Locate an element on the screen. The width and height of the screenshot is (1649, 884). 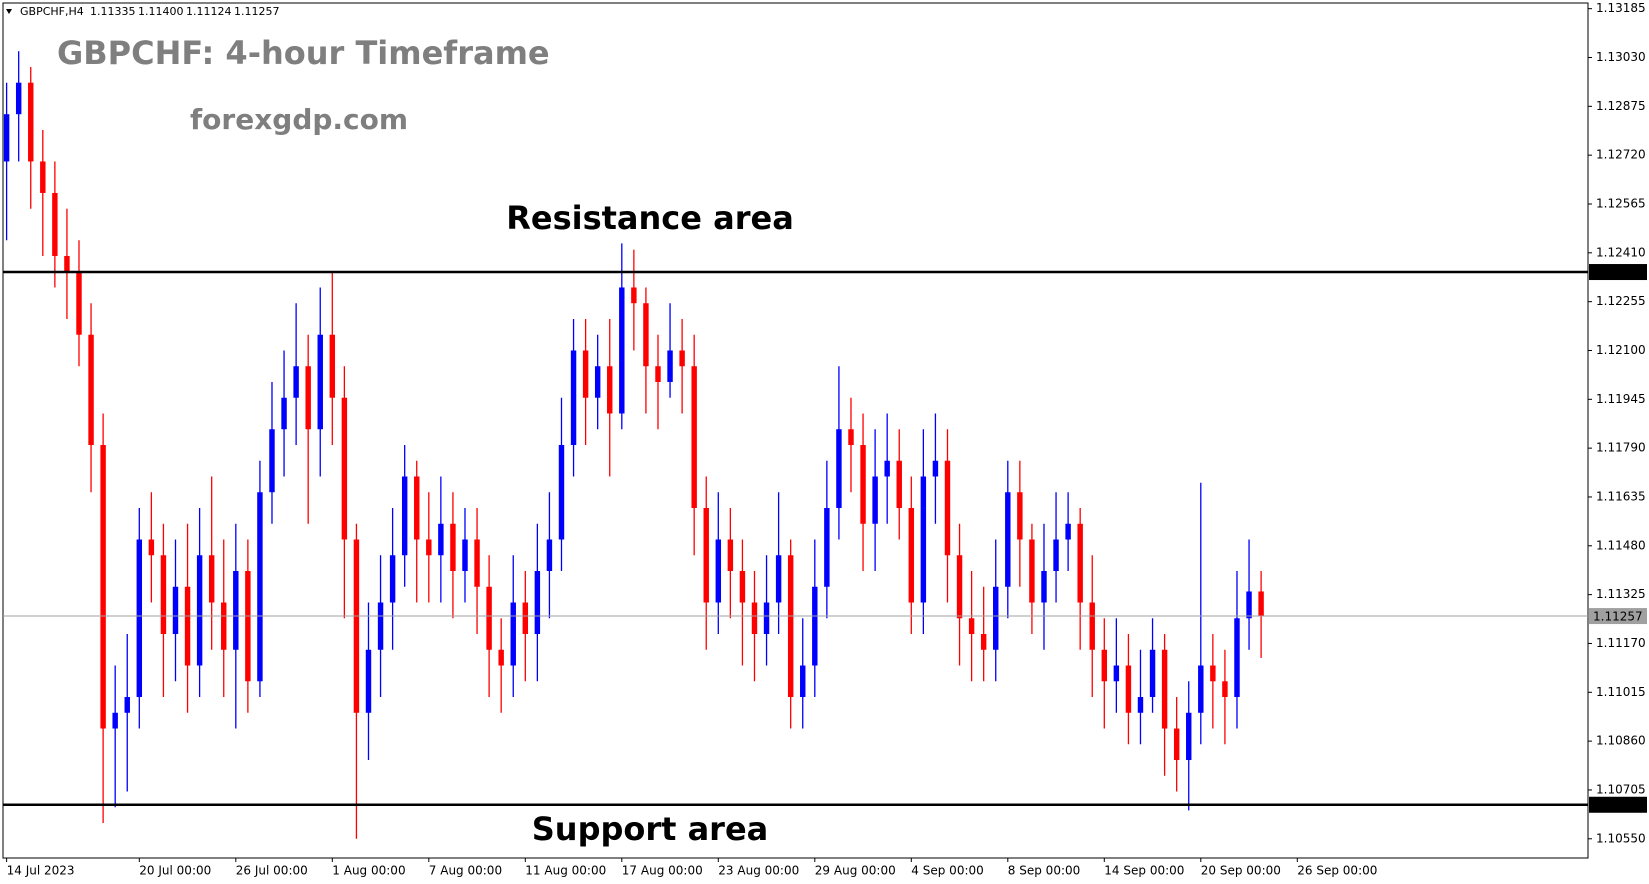
y-tick-label: 1.11325 is located at coordinates (1621, 594).